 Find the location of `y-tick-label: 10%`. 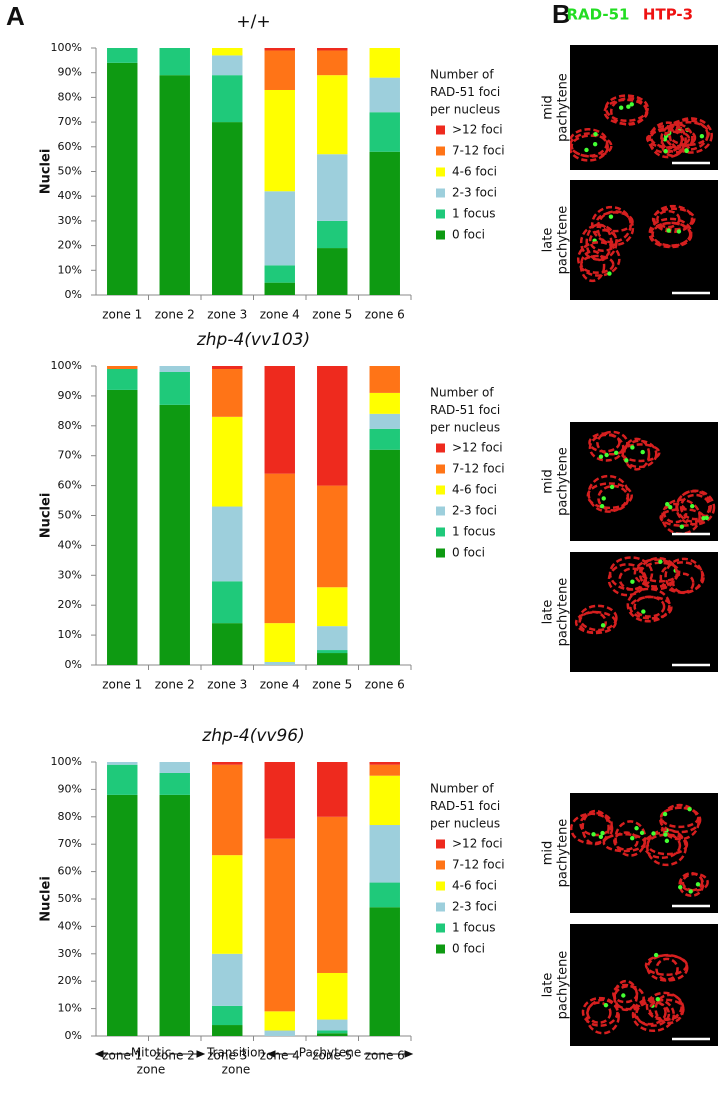

y-tick-label: 10% is located at coordinates (70, 269).